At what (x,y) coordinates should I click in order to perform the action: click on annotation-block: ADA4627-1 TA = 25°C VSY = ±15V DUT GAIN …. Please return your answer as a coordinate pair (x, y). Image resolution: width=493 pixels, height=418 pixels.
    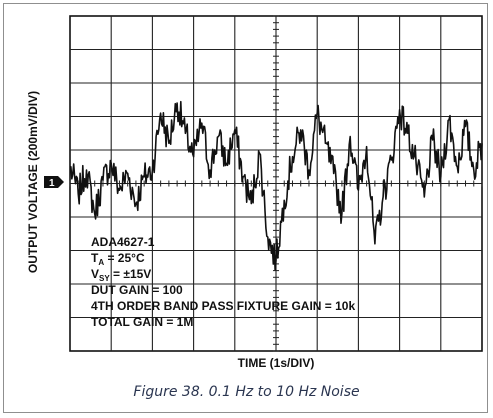
    Looking at the image, I should click on (223, 282).